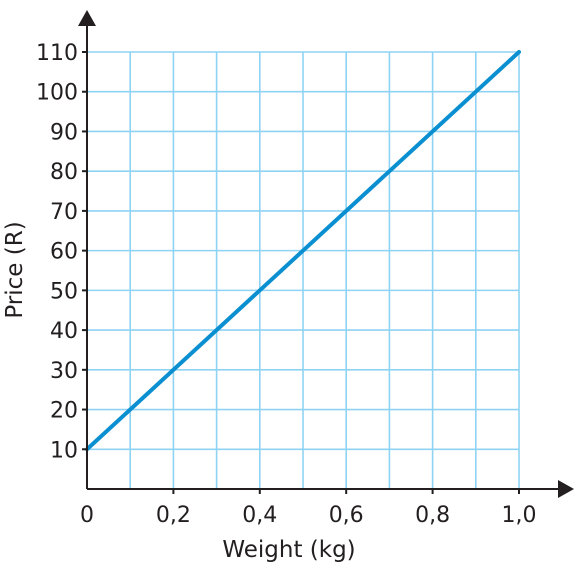 The width and height of the screenshot is (585, 568). I want to click on x-axis-arrow, so click(566, 489).